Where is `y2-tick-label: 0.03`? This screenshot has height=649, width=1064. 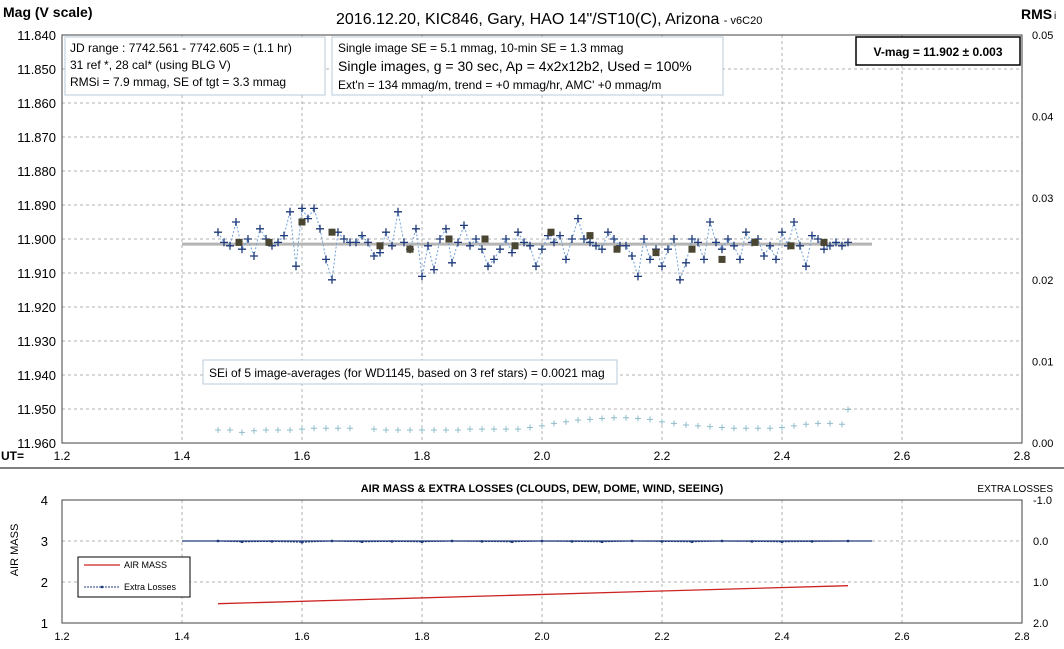 y2-tick-label: 0.03 is located at coordinates (1042, 199).